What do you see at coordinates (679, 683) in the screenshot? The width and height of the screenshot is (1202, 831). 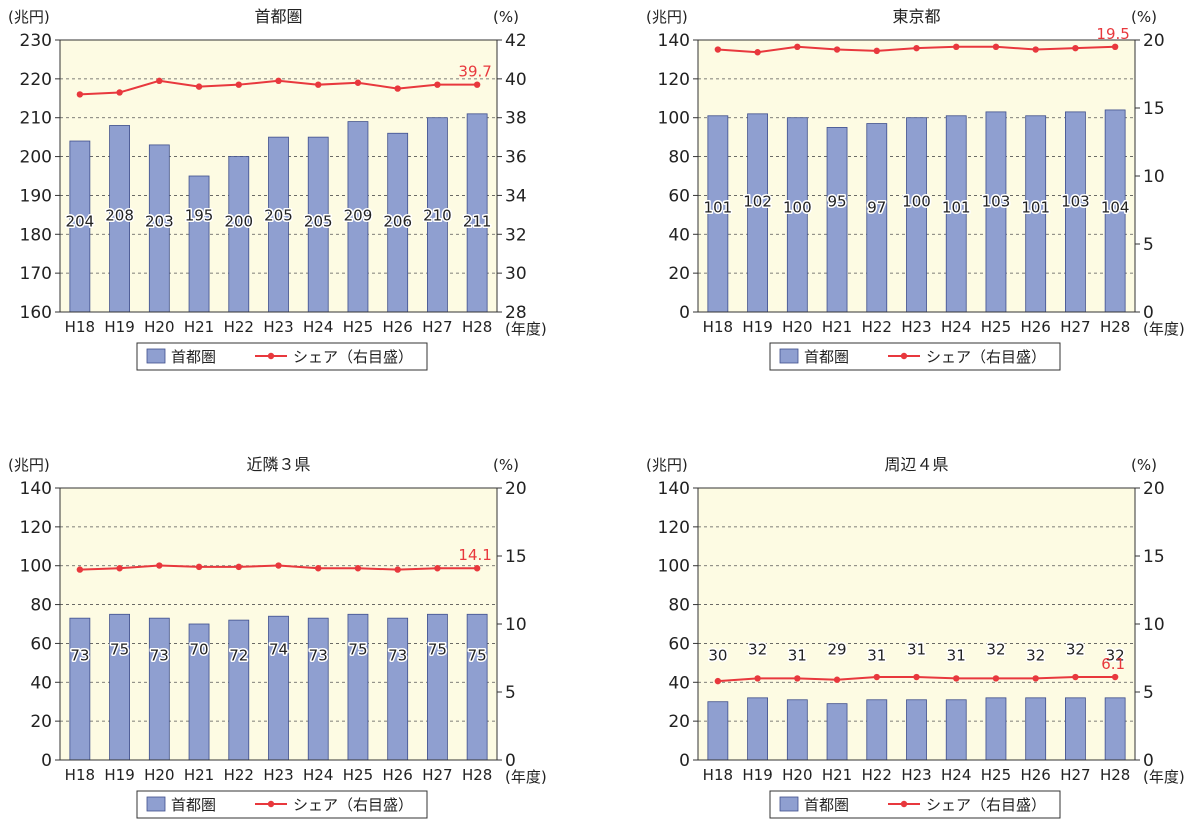 I see `y-left-tick-label: 40` at bounding box center [679, 683].